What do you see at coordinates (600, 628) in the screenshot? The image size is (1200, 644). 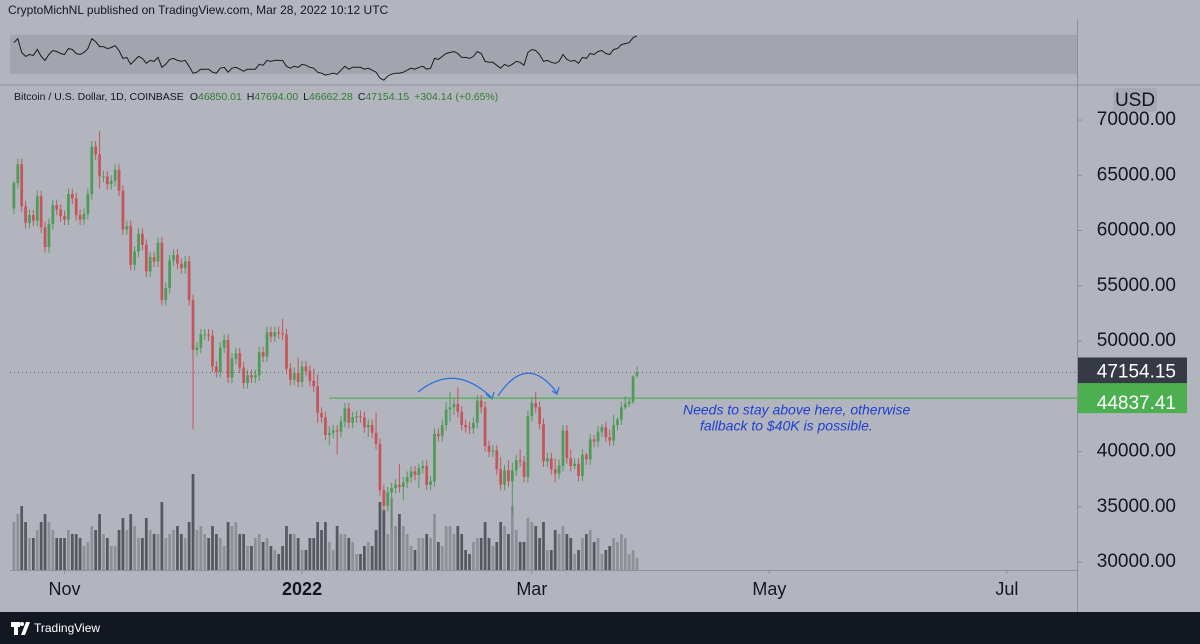 I see `footer` at bounding box center [600, 628].